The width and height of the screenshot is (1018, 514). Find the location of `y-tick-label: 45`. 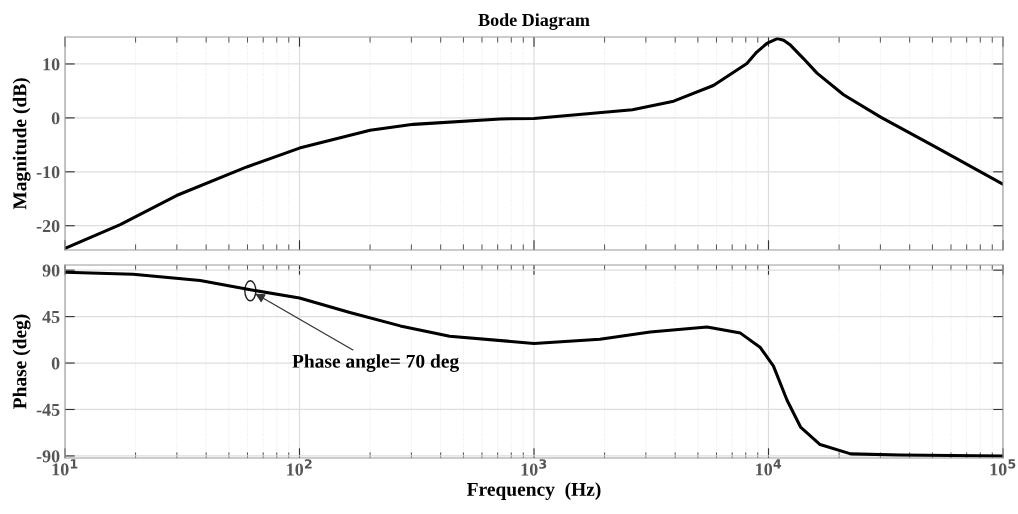

y-tick-label: 45 is located at coordinates (51, 317).